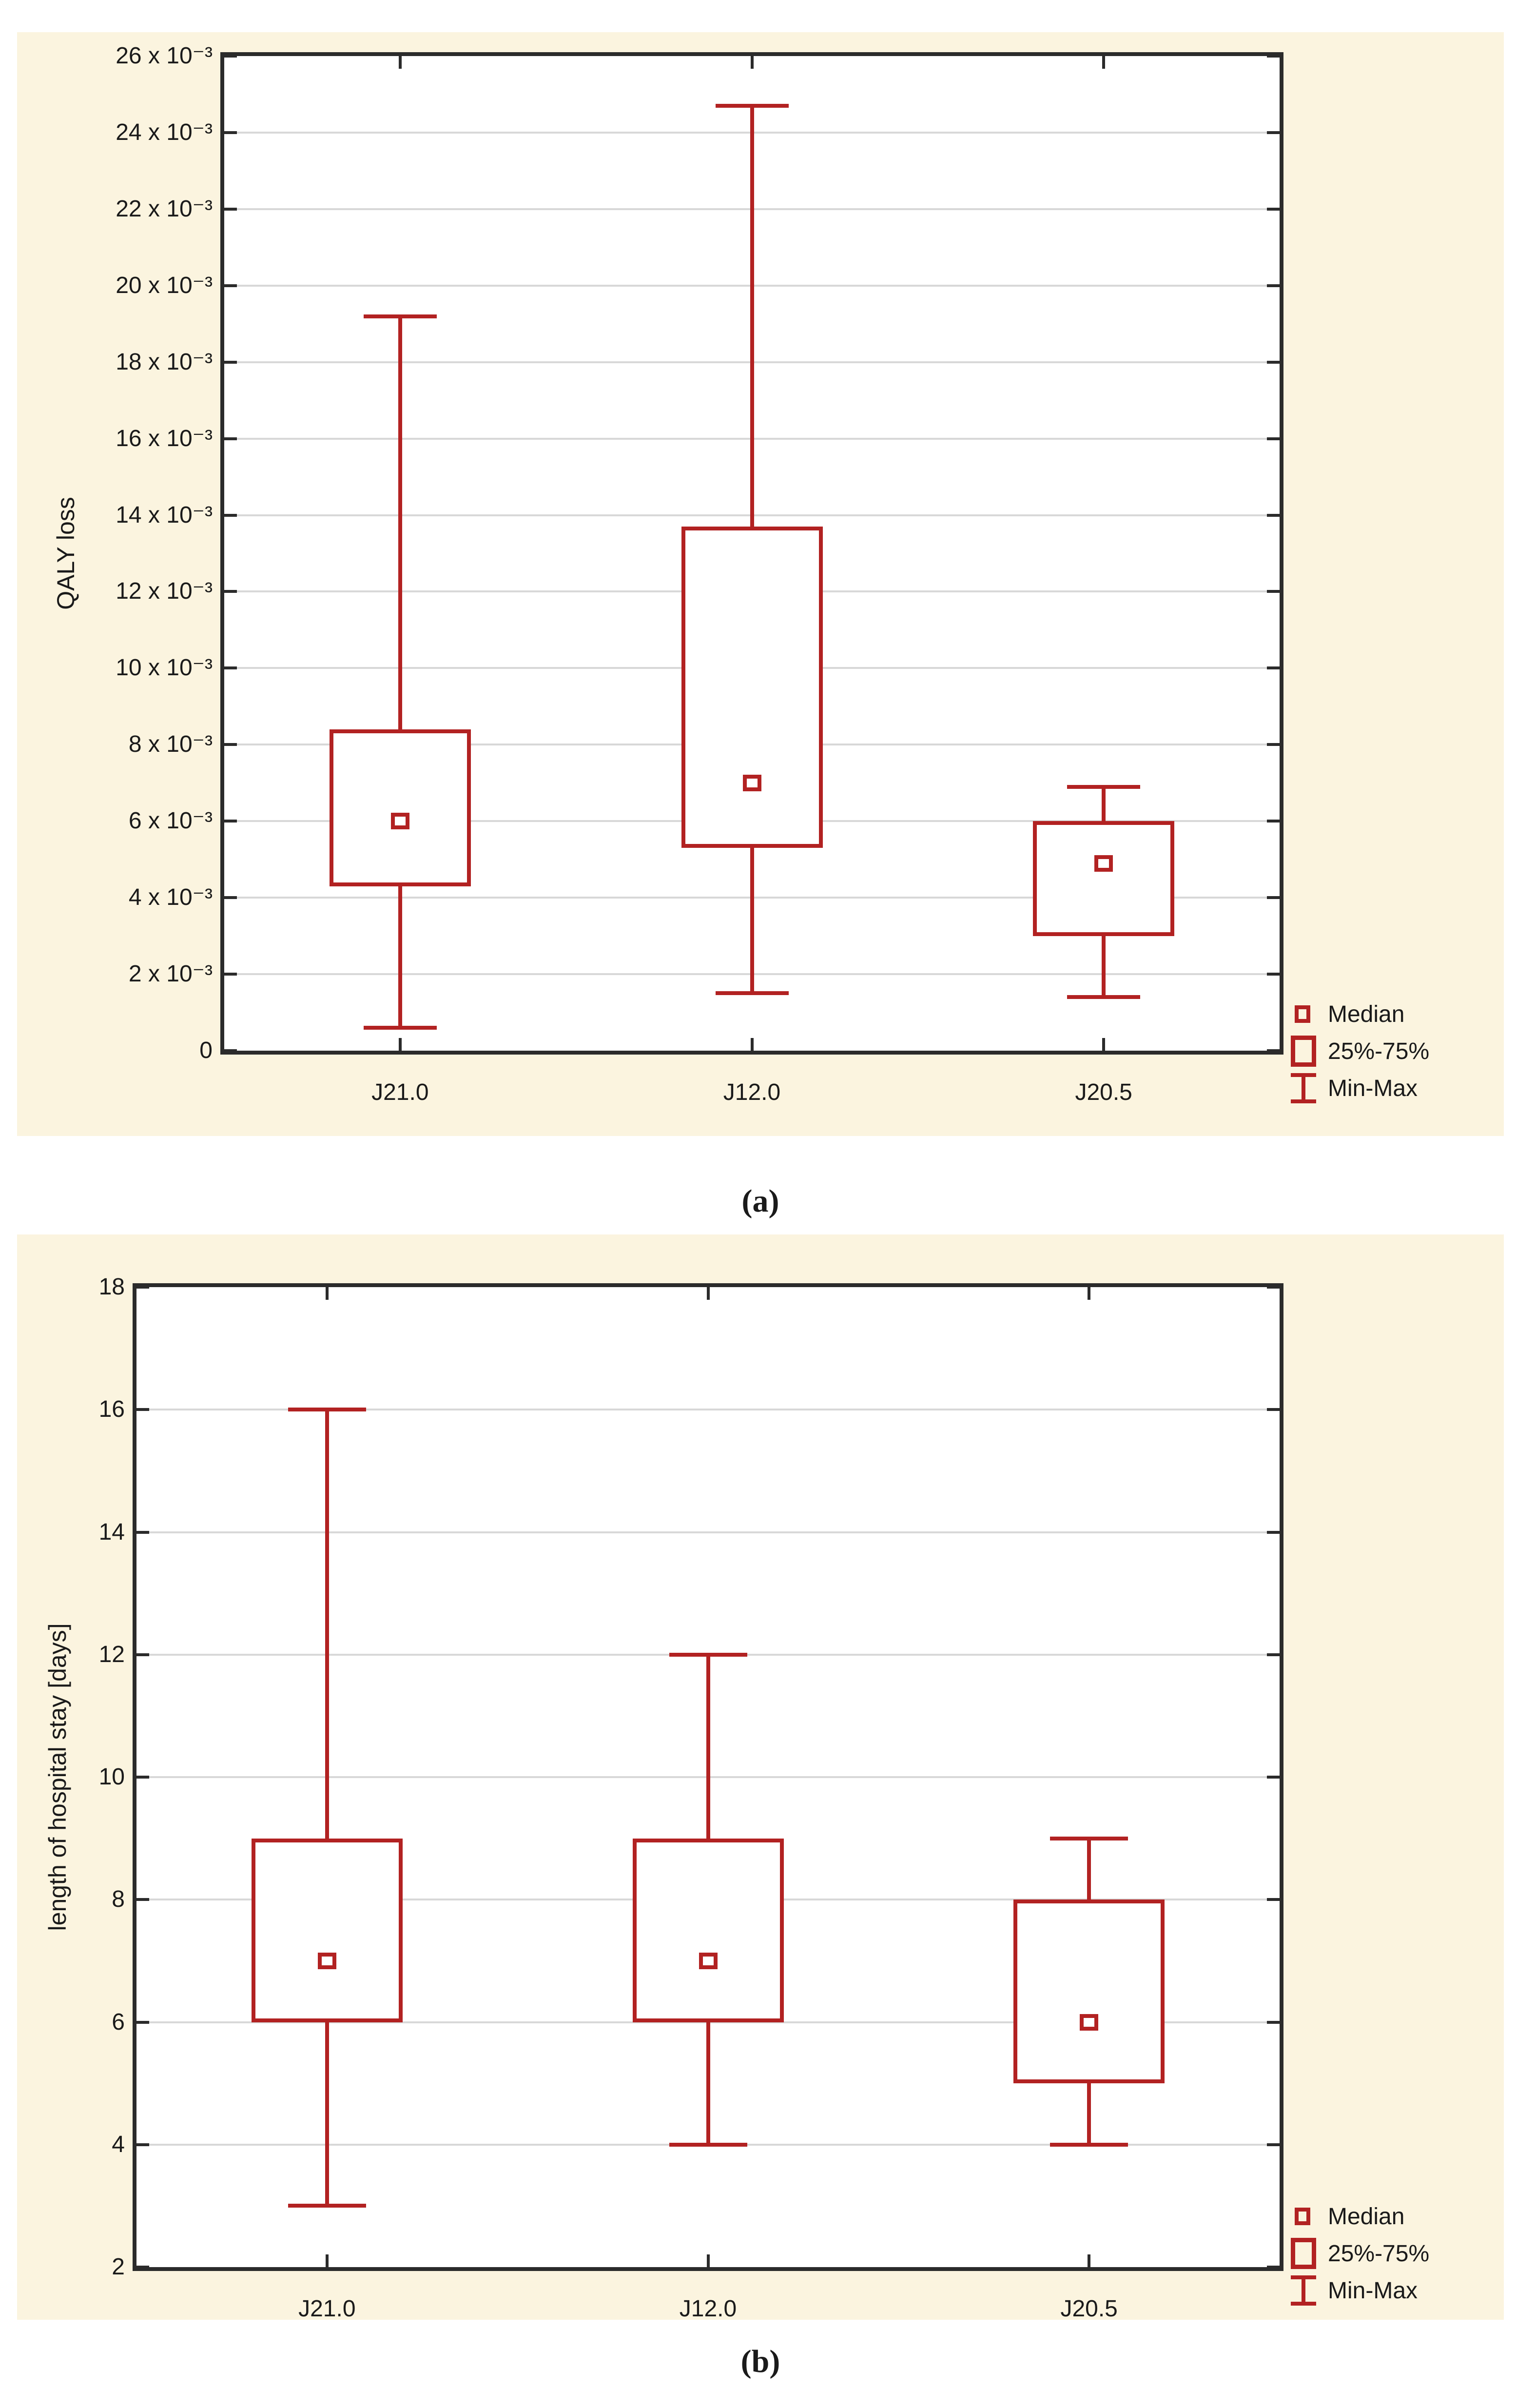  I want to click on y-tick-label: 20 x 10⁻³, so click(164, 285).